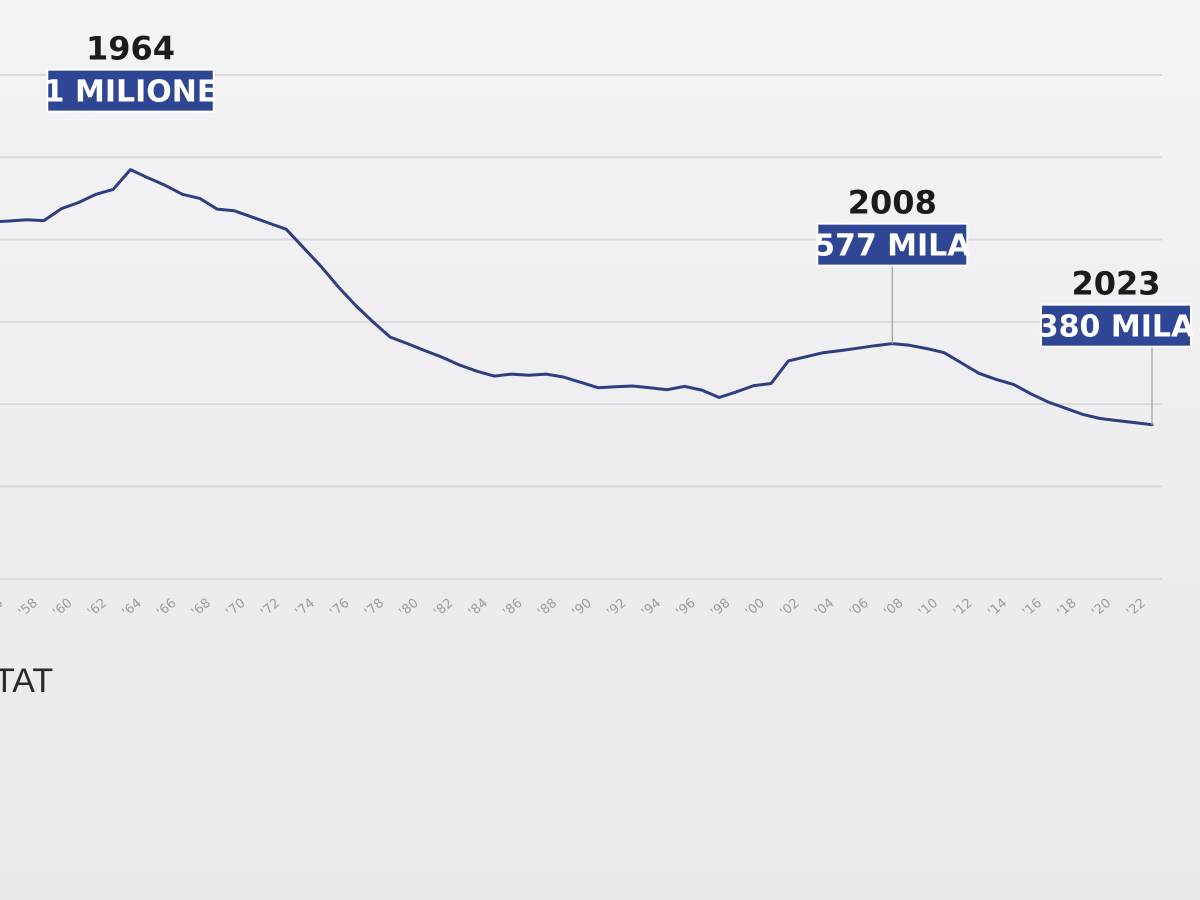 This screenshot has height=900, width=1200. I want to click on x-tick-label: '68, so click(201, 608).